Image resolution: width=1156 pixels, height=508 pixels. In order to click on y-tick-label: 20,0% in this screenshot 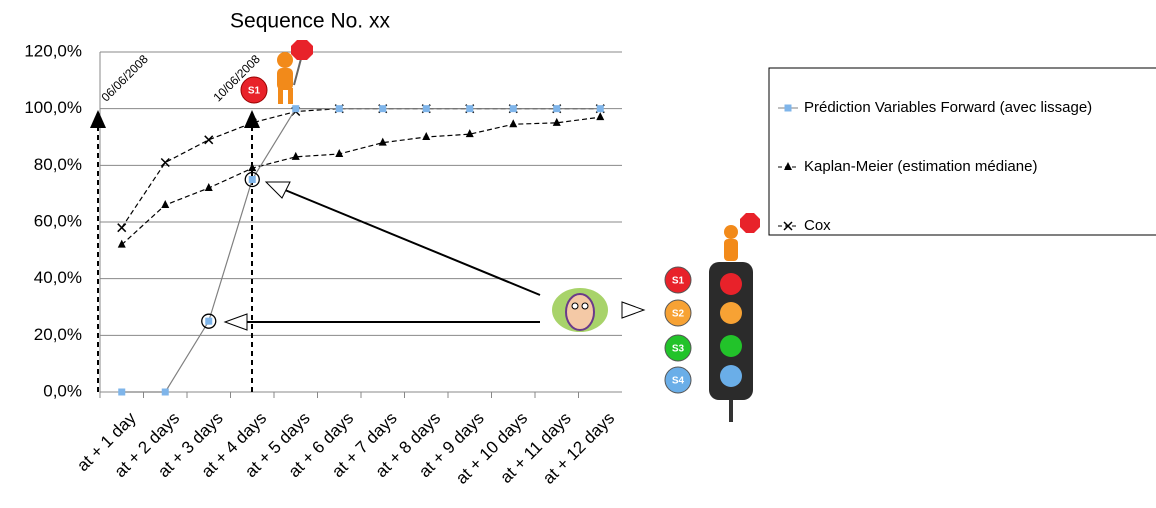, I will do `click(58, 334)`.